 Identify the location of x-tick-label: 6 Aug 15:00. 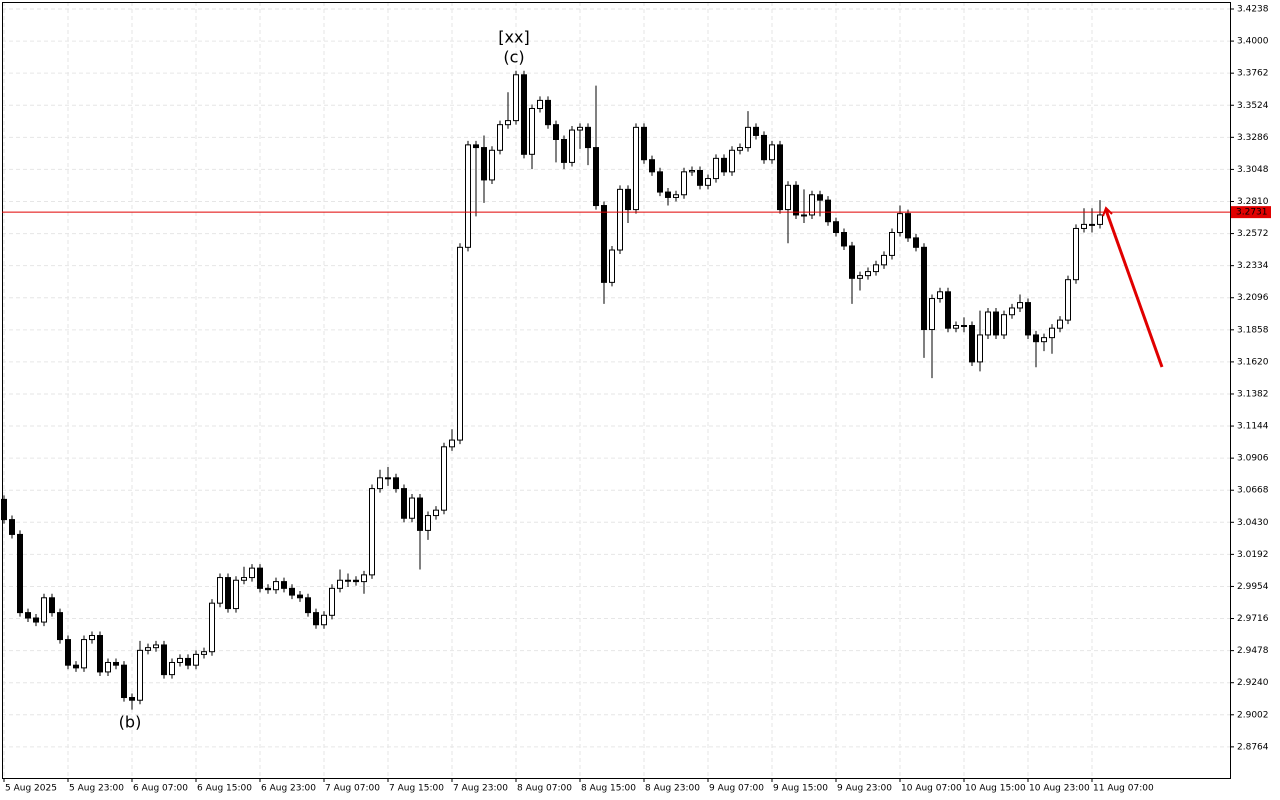
(224, 789).